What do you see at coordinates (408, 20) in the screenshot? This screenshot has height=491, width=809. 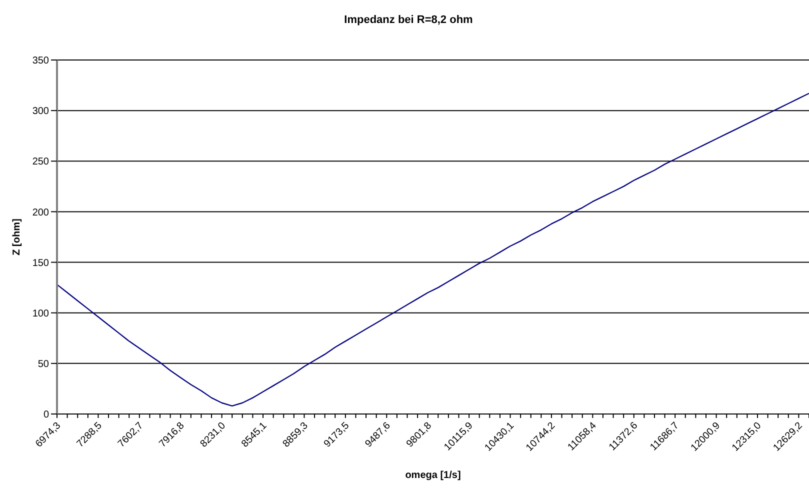 I see `chart-title: Impedanz bei R=8,2 ohm` at bounding box center [408, 20].